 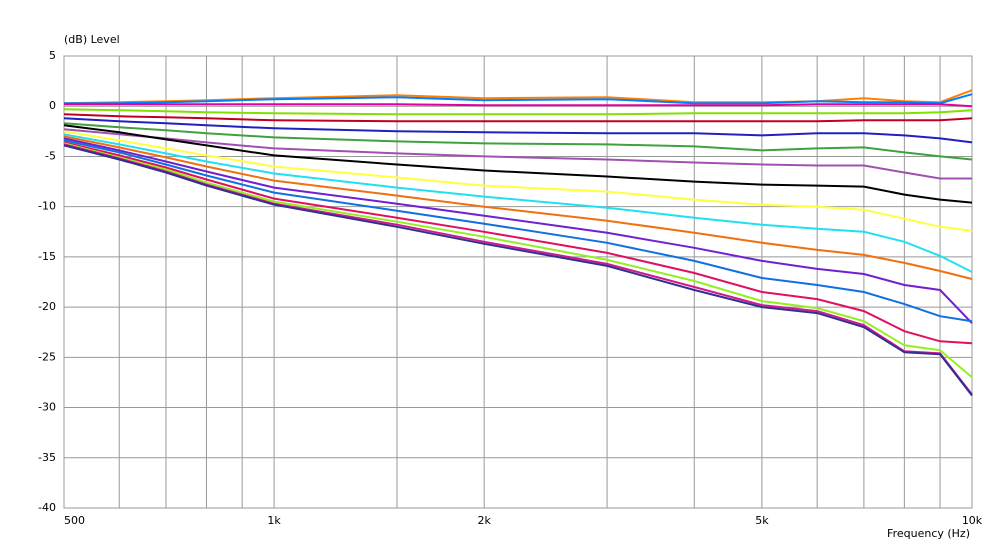 What do you see at coordinates (47, 256) in the screenshot?
I see `y-tick-label: -15` at bounding box center [47, 256].